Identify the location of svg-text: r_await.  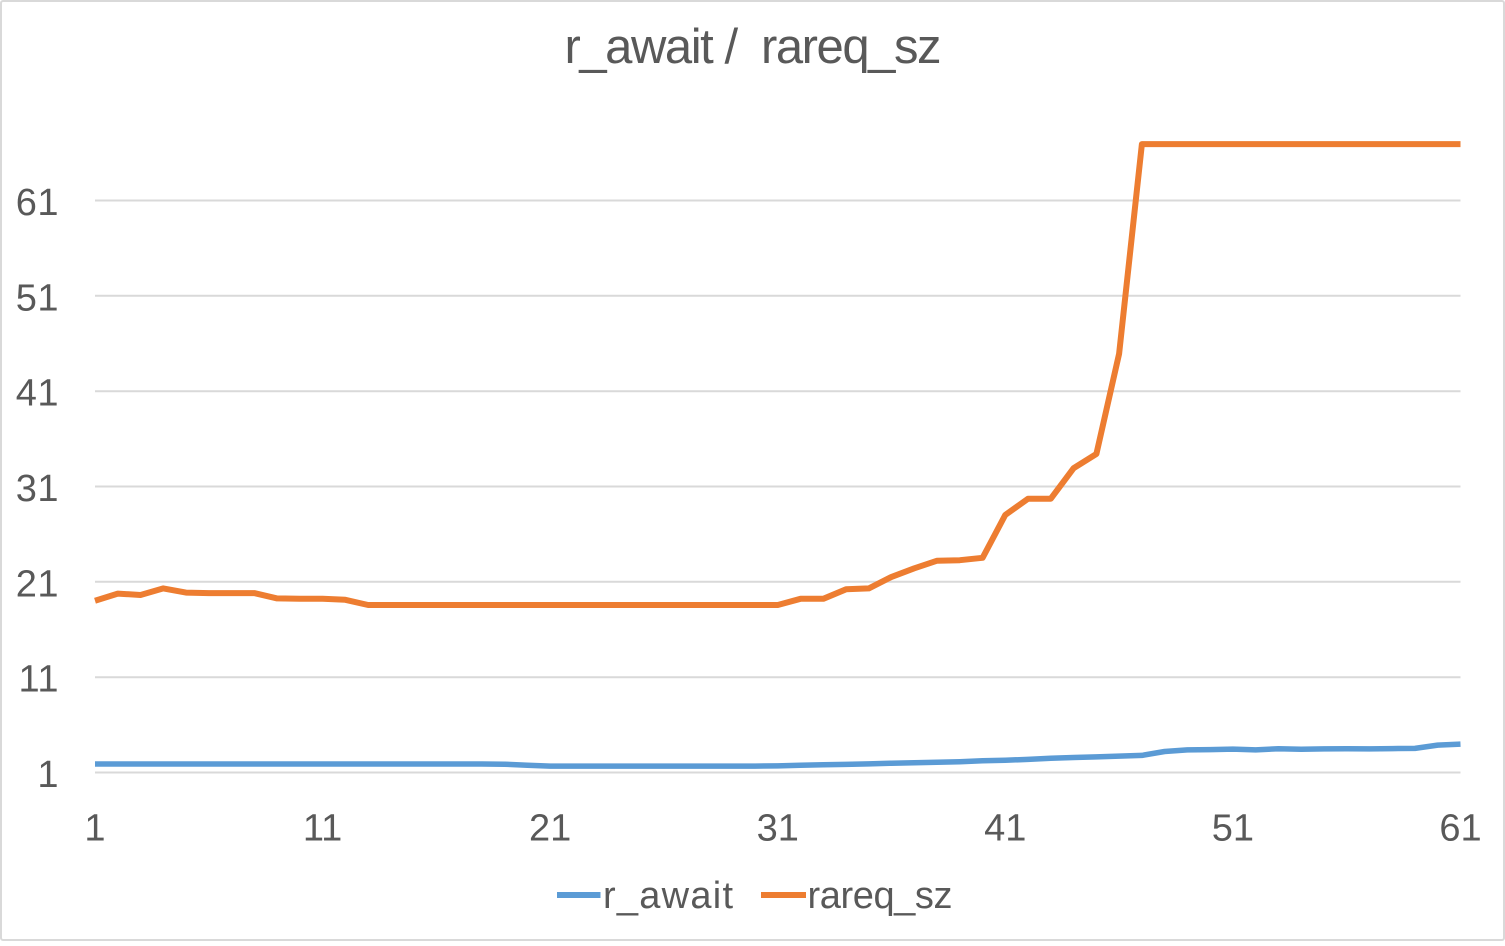
(668, 896).